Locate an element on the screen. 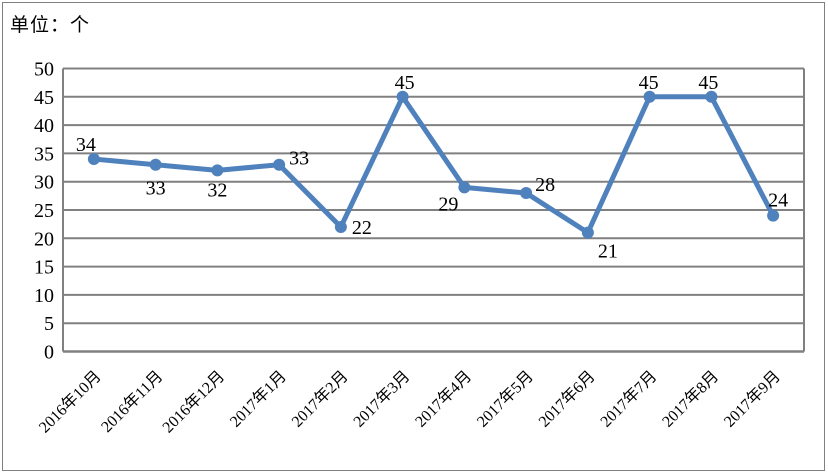 This screenshot has width=828, height=474. x-axis-tick-label: 2017年8月 is located at coordinates (691, 399).